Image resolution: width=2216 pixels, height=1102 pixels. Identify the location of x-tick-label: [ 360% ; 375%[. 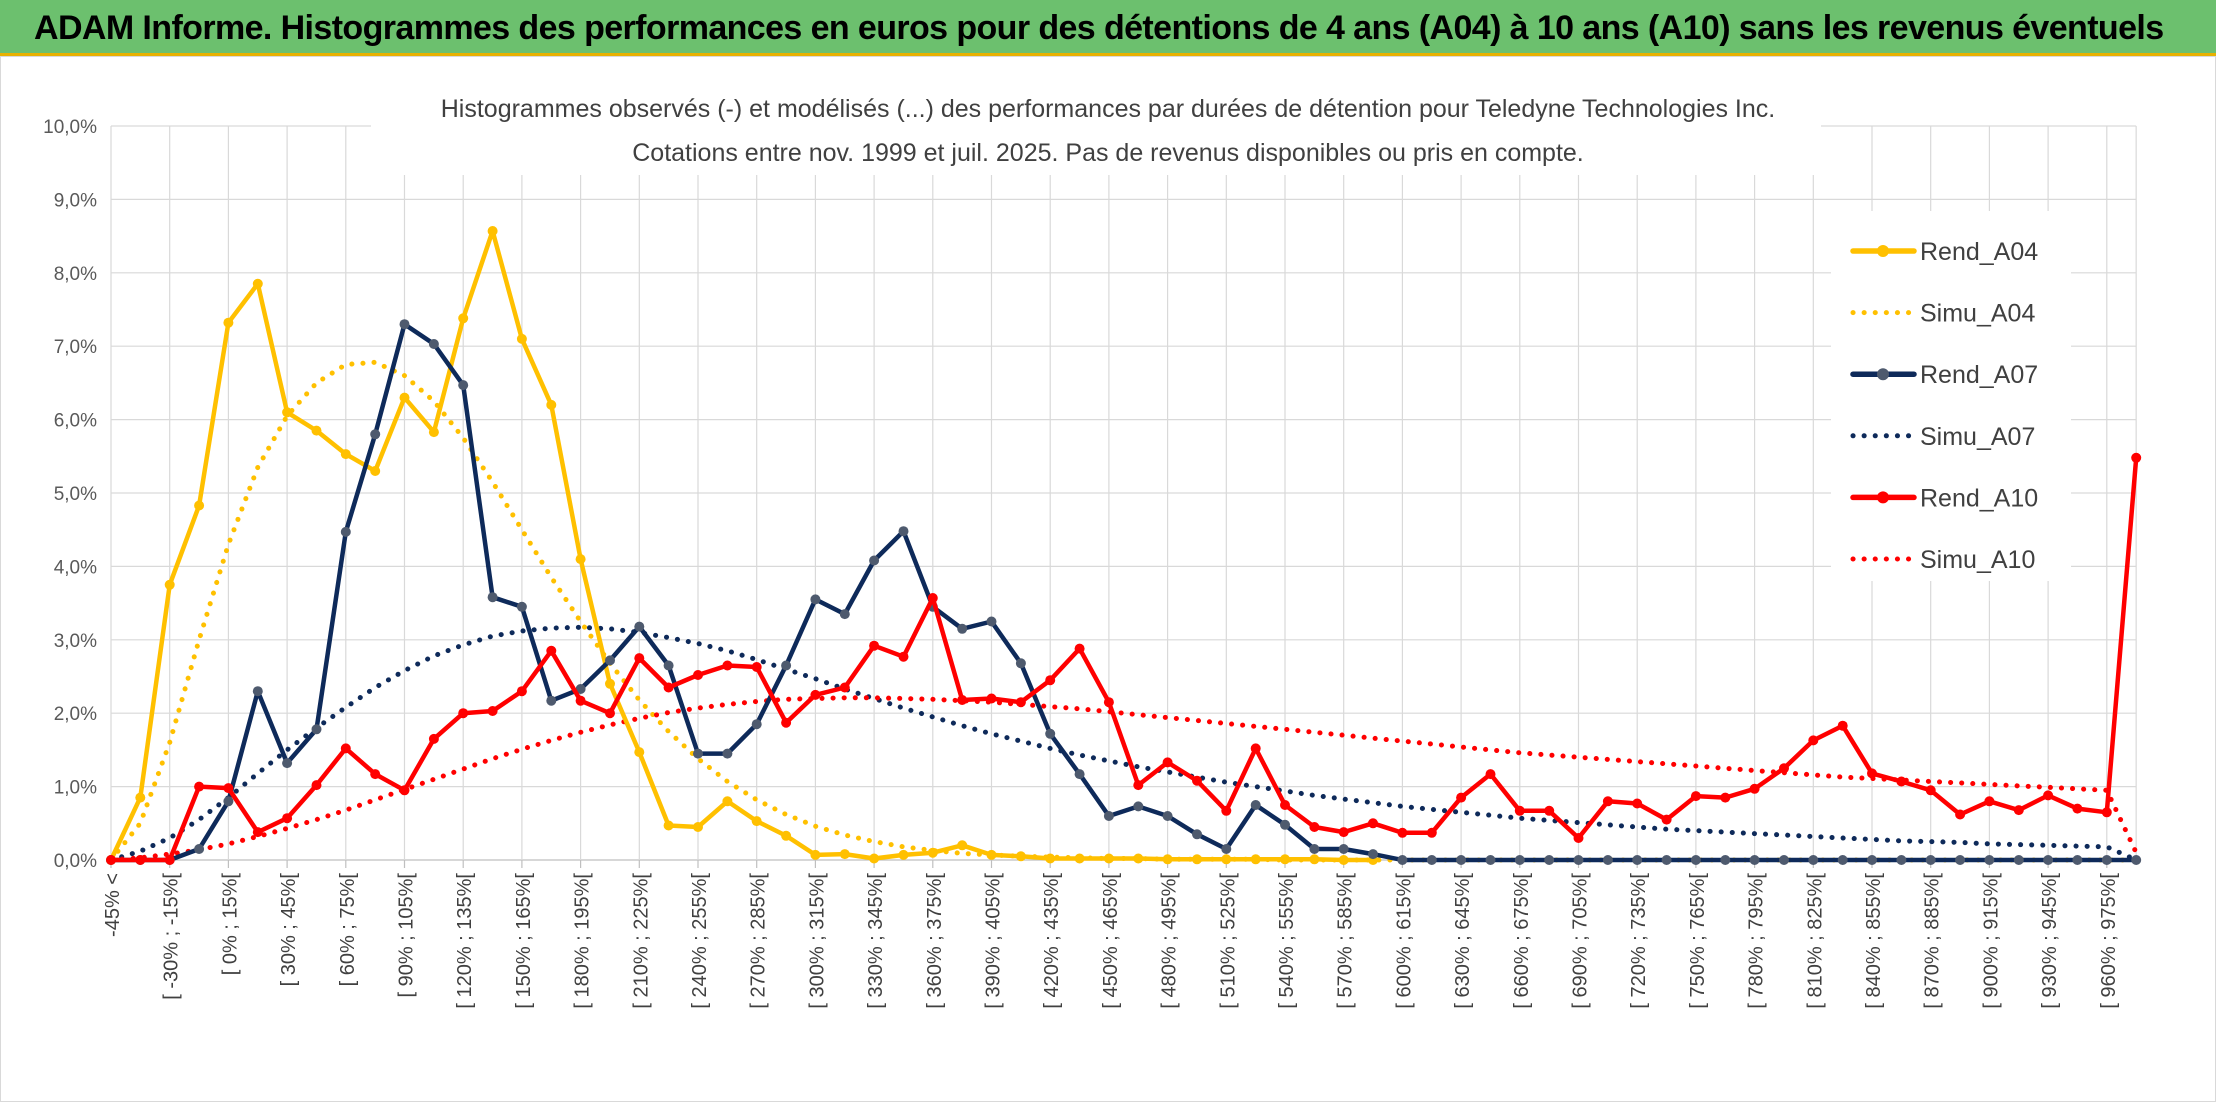
(935, 941).